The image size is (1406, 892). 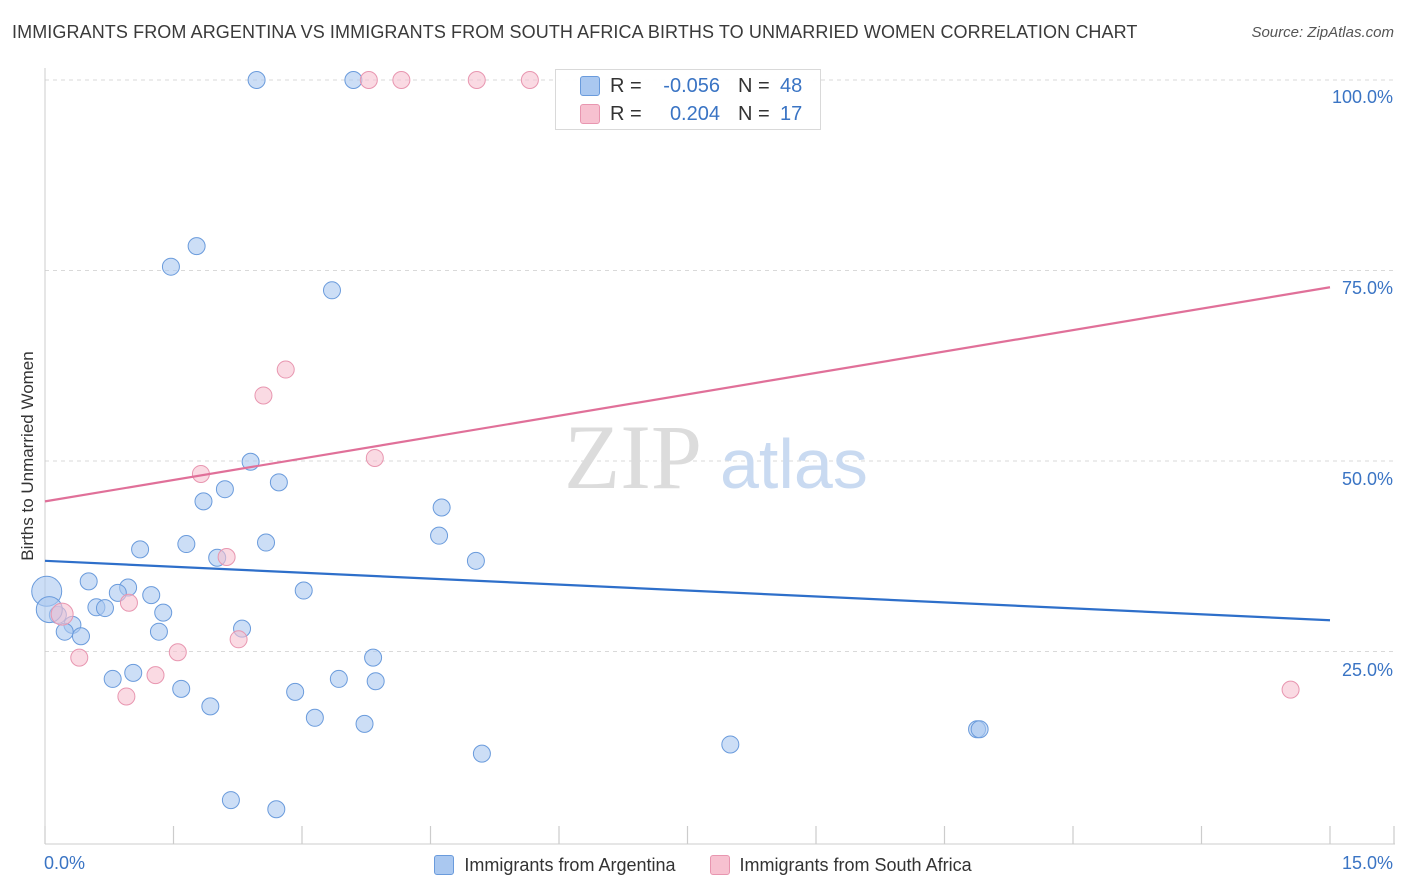 I want to click on stats-swatch-argentina, so click(x=590, y=86).